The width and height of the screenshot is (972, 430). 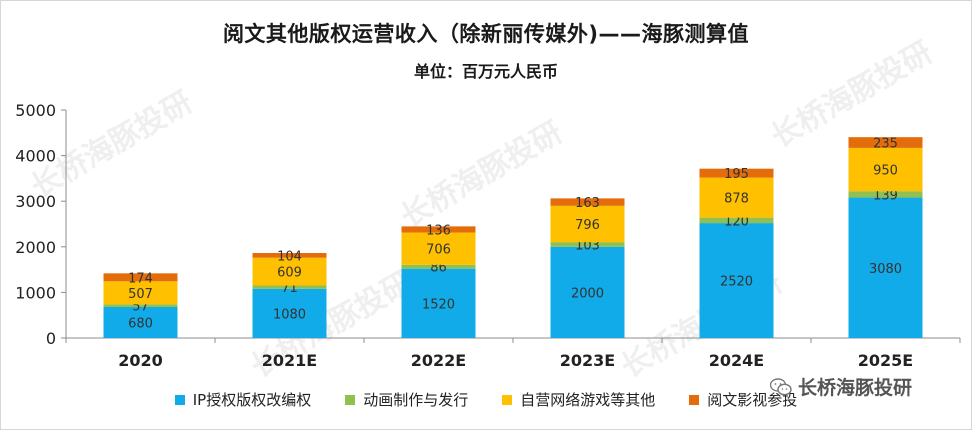 I want to click on data-label: 1080, so click(x=289, y=314).